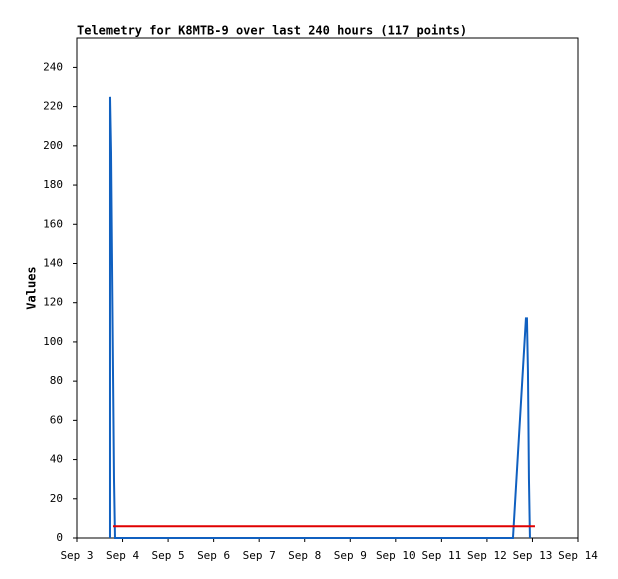 This screenshot has width=618, height=579. Describe the element at coordinates (53, 302) in the screenshot. I see `y-tick-label: 120` at that location.